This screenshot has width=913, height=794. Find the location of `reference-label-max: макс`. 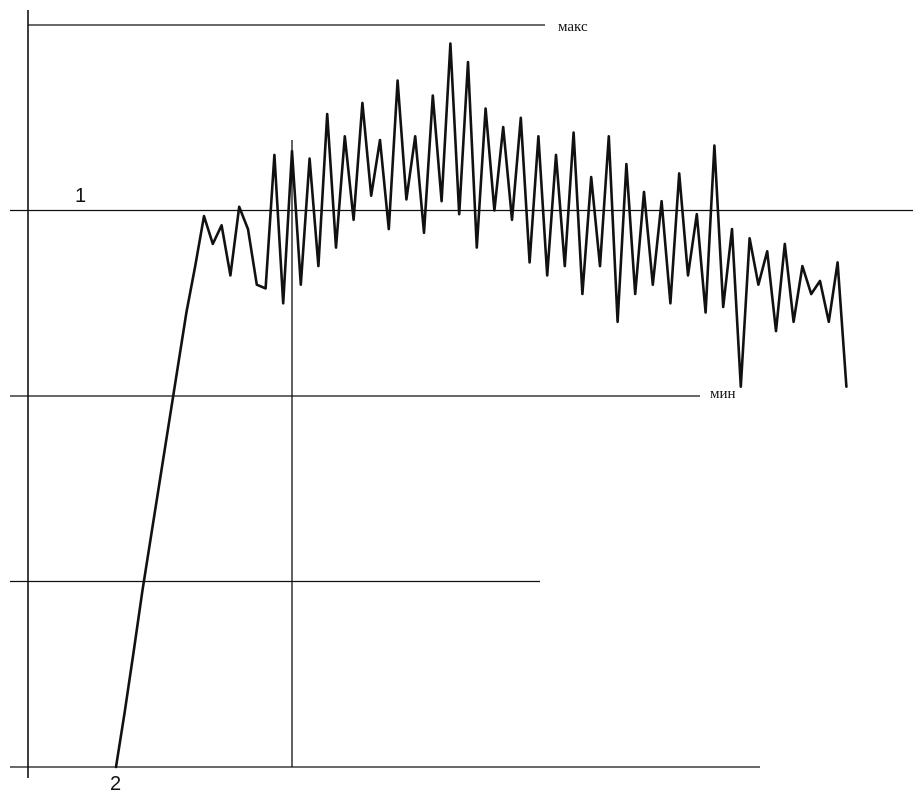

reference-label-max: макс is located at coordinates (573, 27).